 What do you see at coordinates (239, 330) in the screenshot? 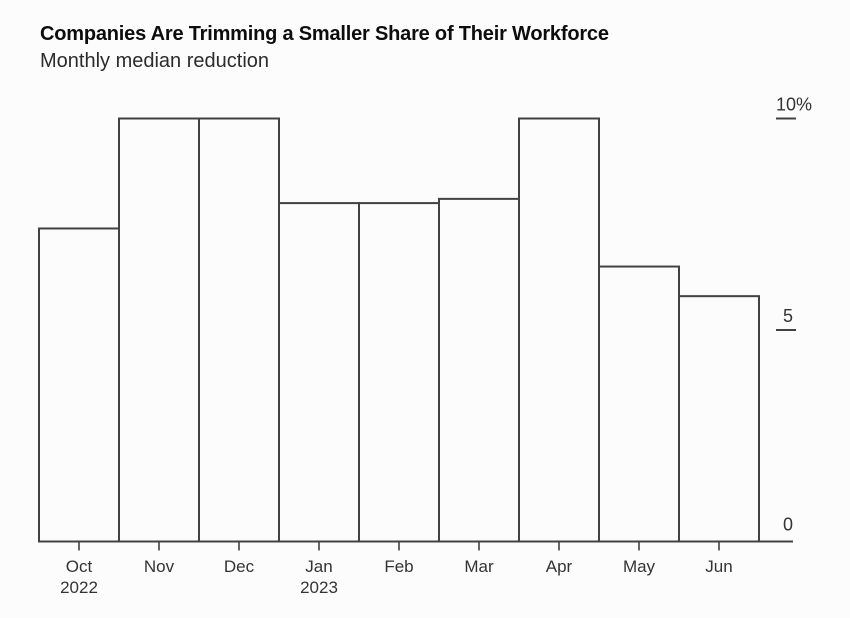
I see `bar-dec` at bounding box center [239, 330].